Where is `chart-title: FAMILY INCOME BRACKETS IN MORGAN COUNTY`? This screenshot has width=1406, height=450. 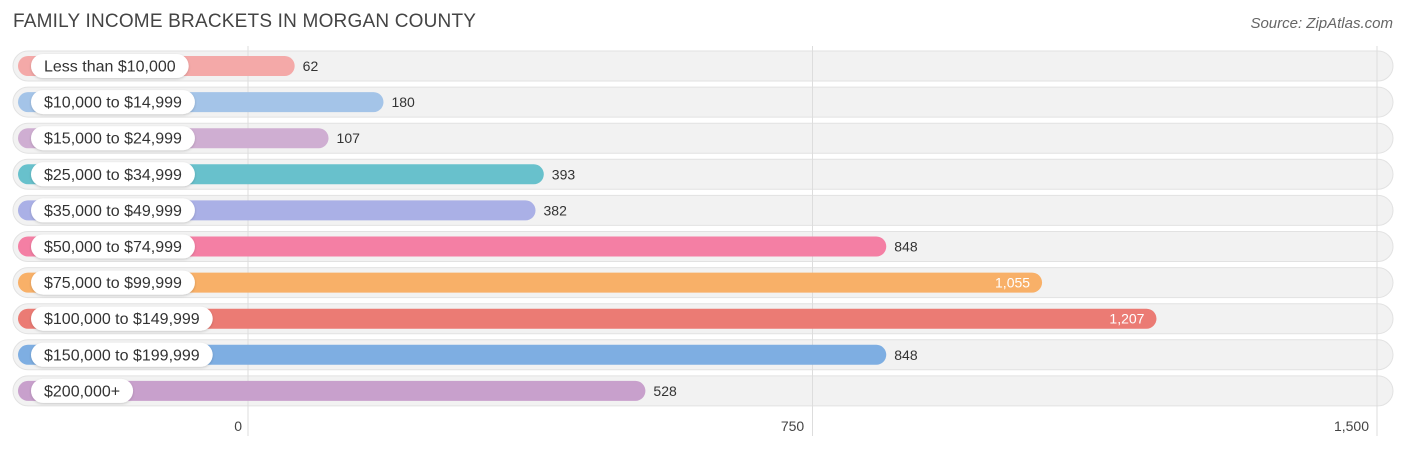
chart-title: FAMILY INCOME BRACKETS IN MORGAN COUNTY is located at coordinates (245, 21).